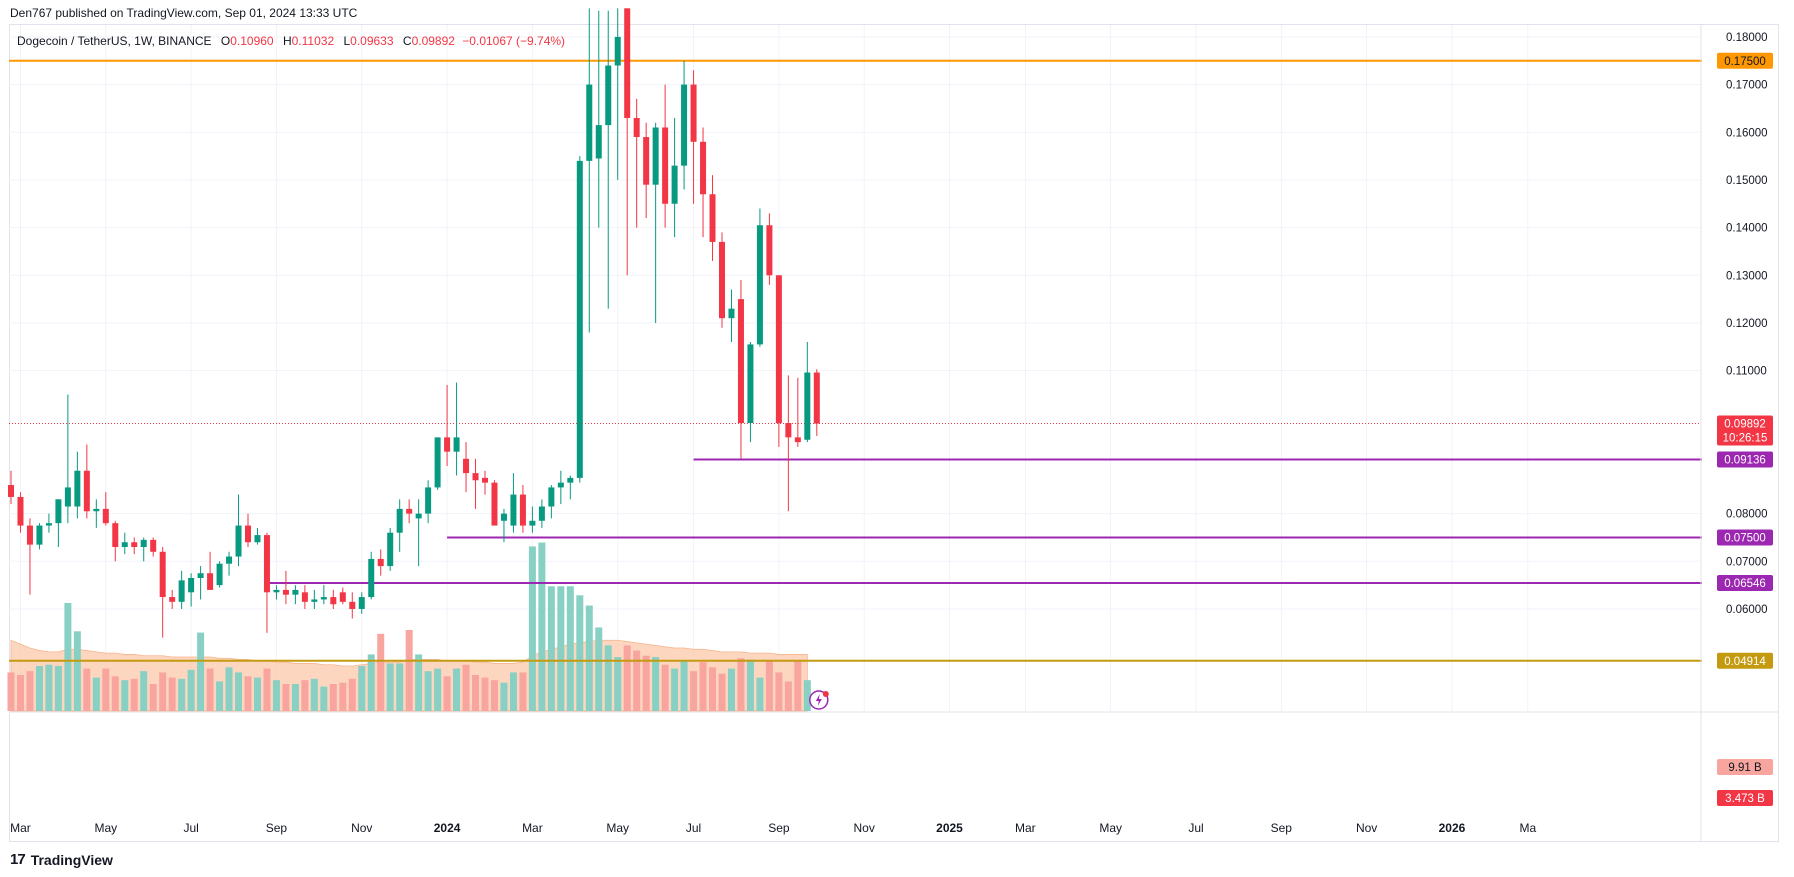 The height and width of the screenshot is (877, 1794). What do you see at coordinates (617, 828) in the screenshot?
I see `time-tick-7: May` at bounding box center [617, 828].